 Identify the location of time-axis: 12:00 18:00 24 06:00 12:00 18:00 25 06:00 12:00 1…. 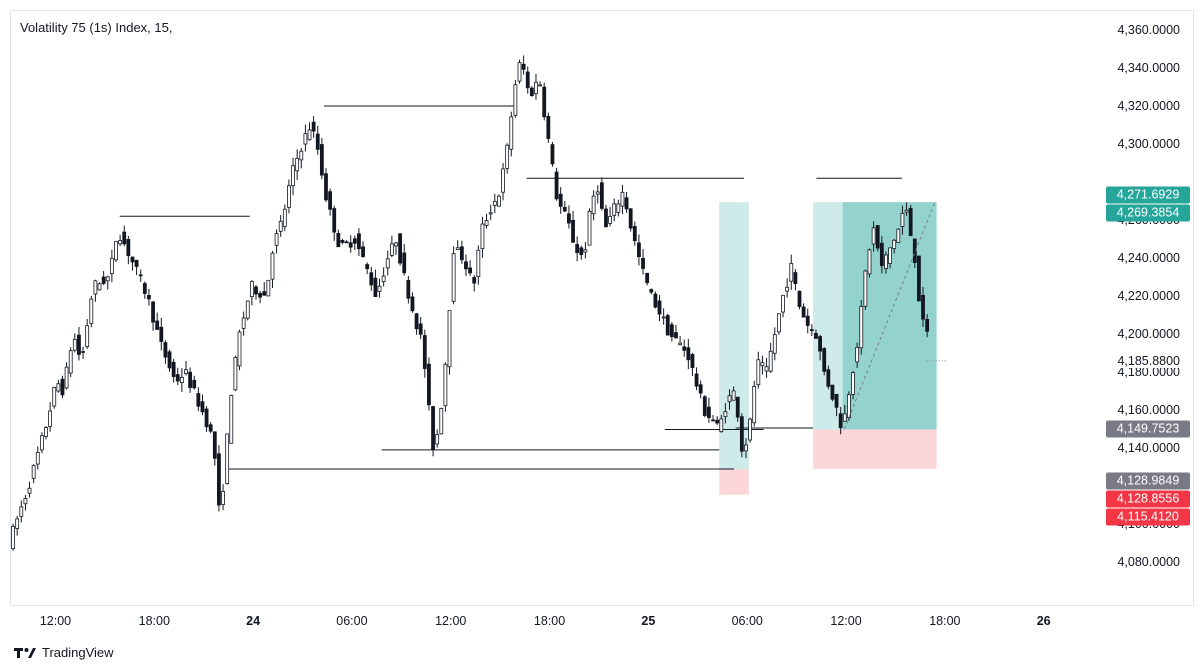
(554, 621).